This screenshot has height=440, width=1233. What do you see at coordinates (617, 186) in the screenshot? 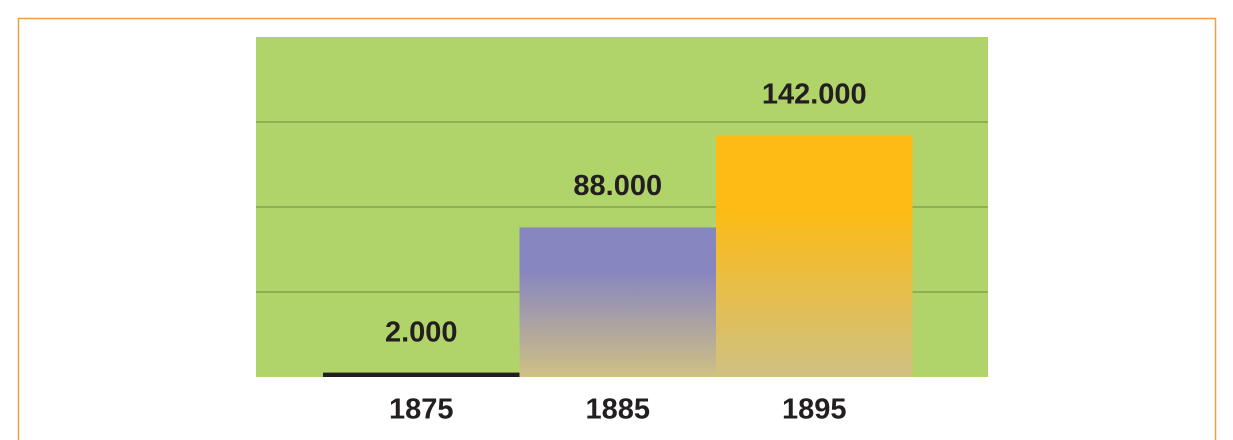
I see `value-label: 88.000` at bounding box center [617, 186].